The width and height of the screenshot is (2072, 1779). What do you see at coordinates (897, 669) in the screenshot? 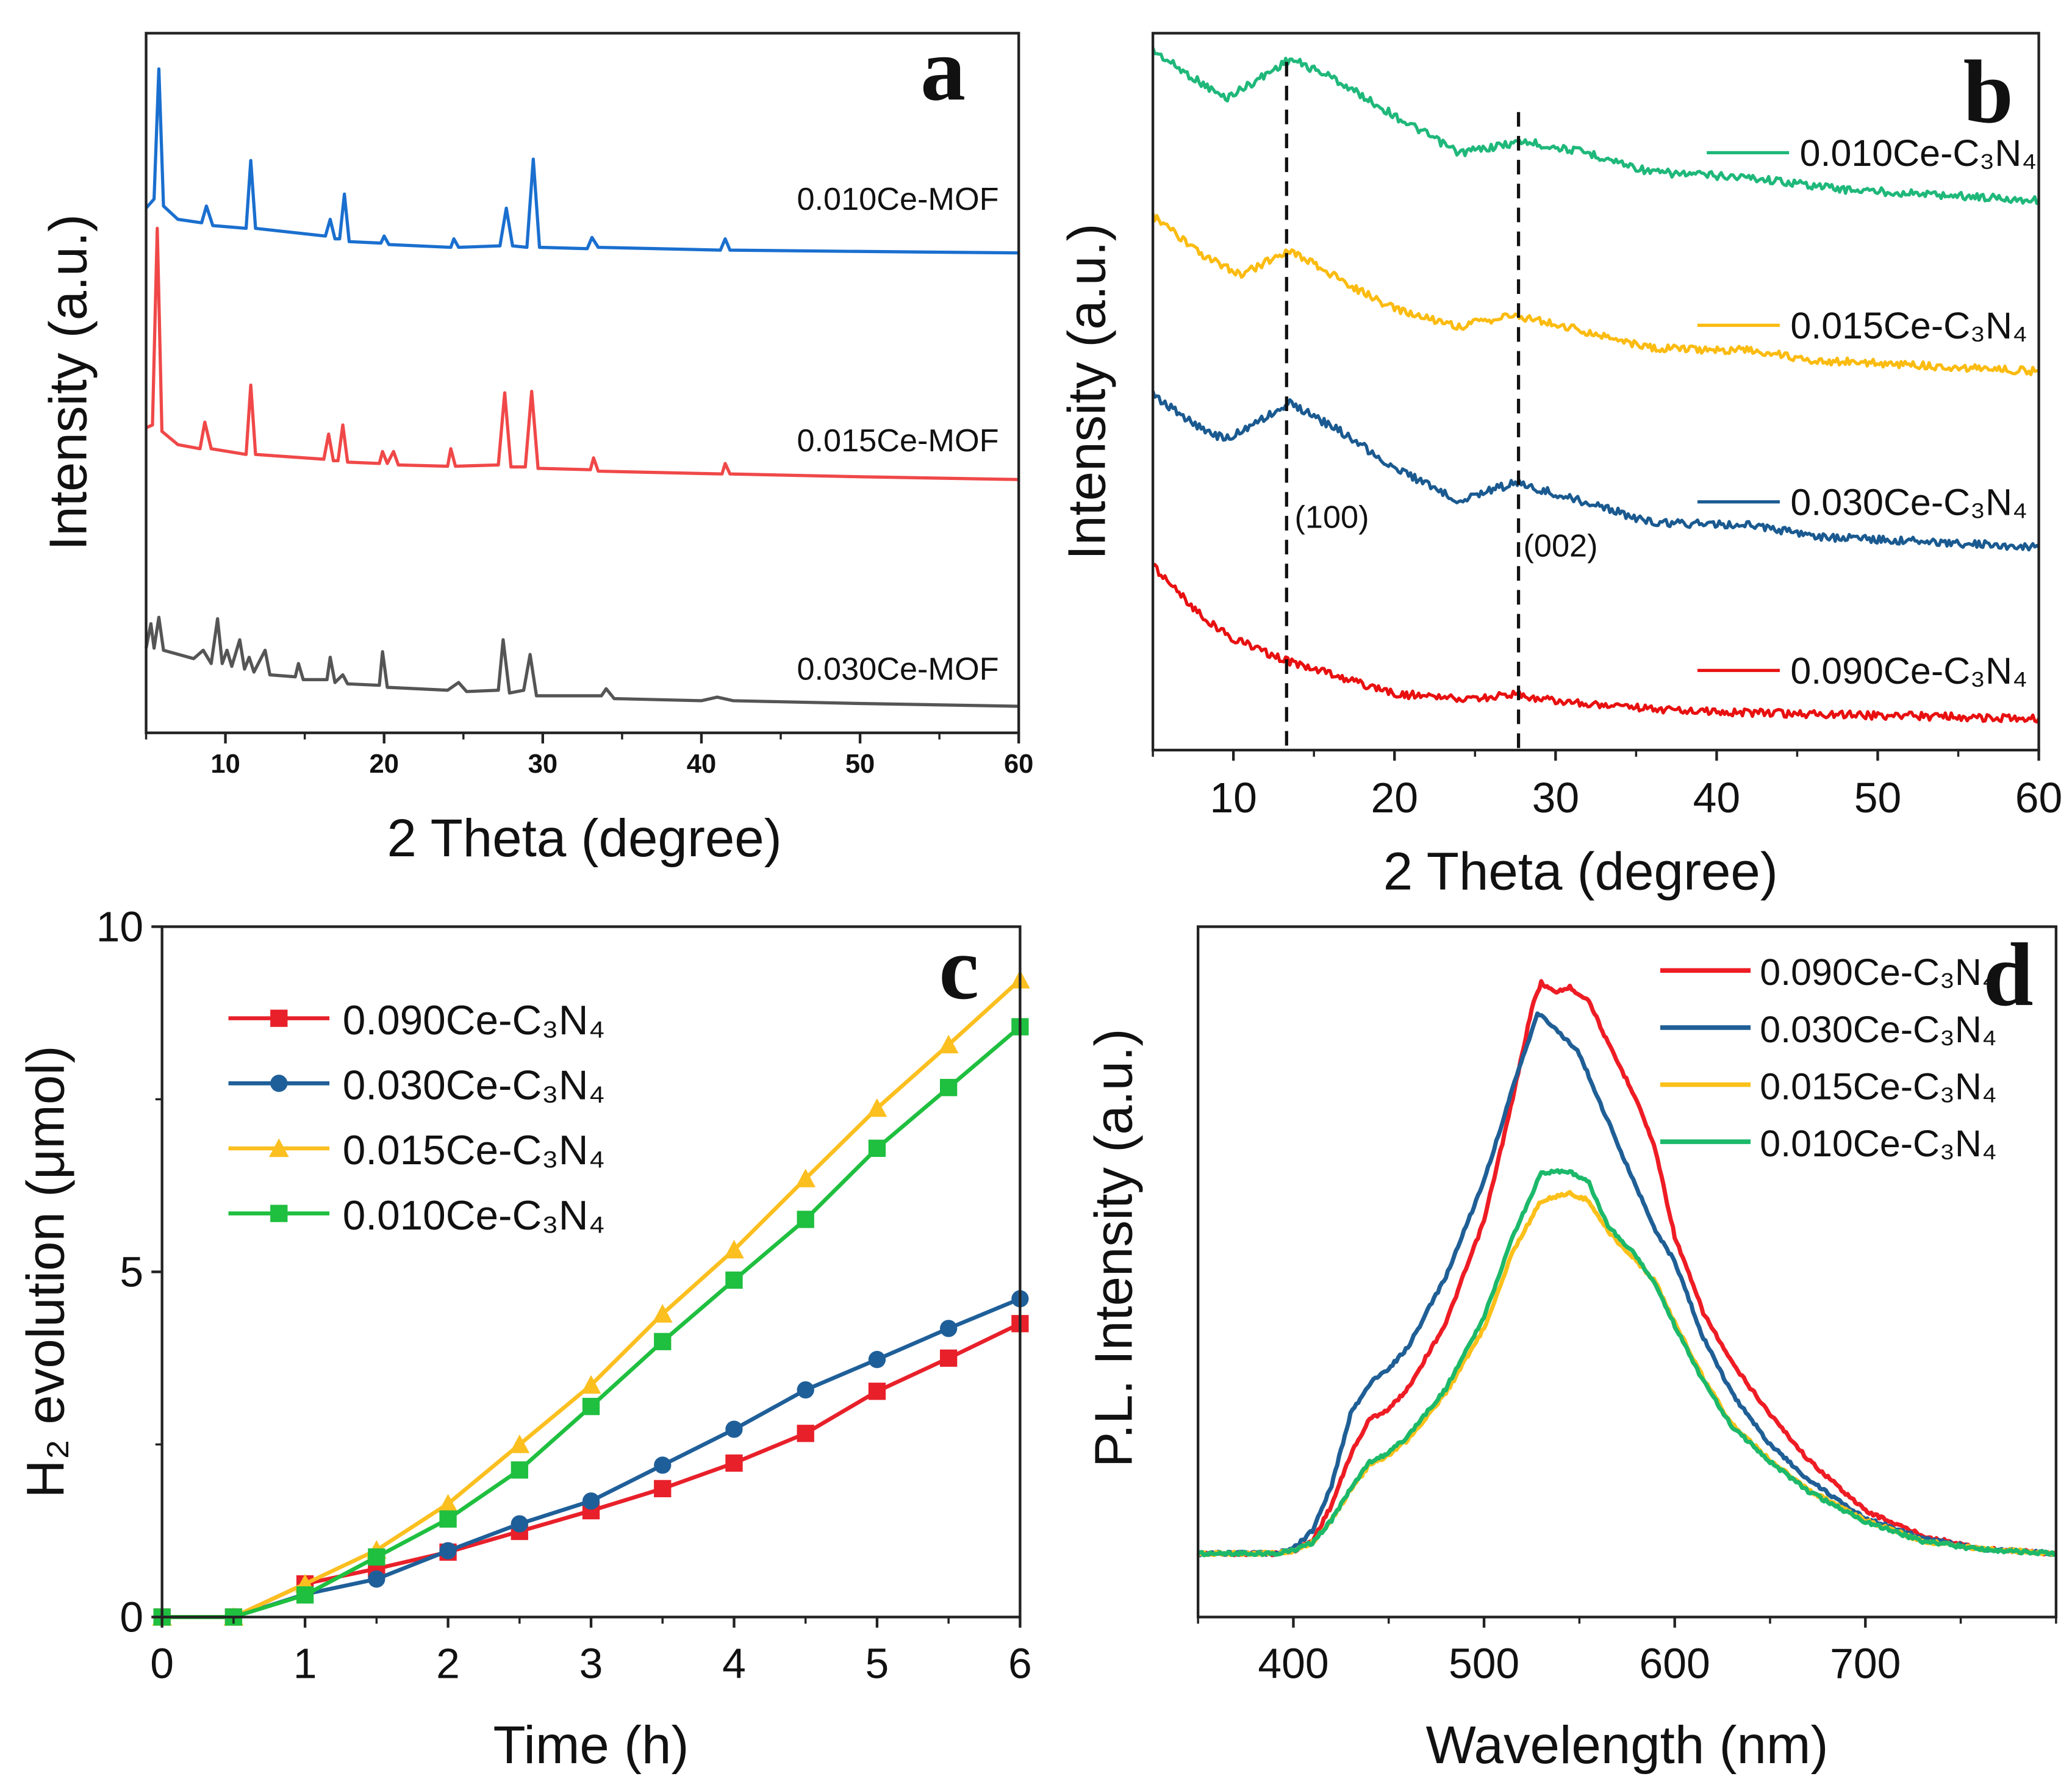
I see `series-label: 0.030Ce-MOF` at bounding box center [897, 669].